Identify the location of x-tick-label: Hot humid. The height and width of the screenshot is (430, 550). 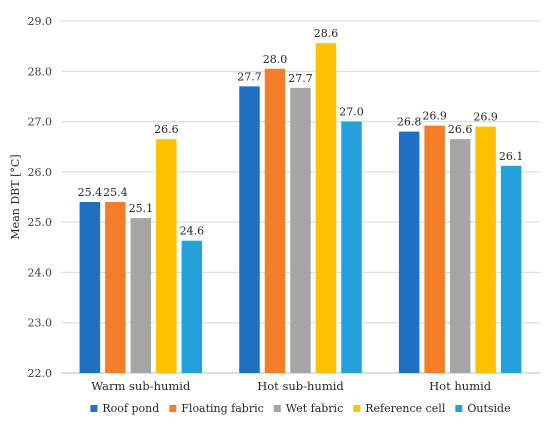
(460, 386).